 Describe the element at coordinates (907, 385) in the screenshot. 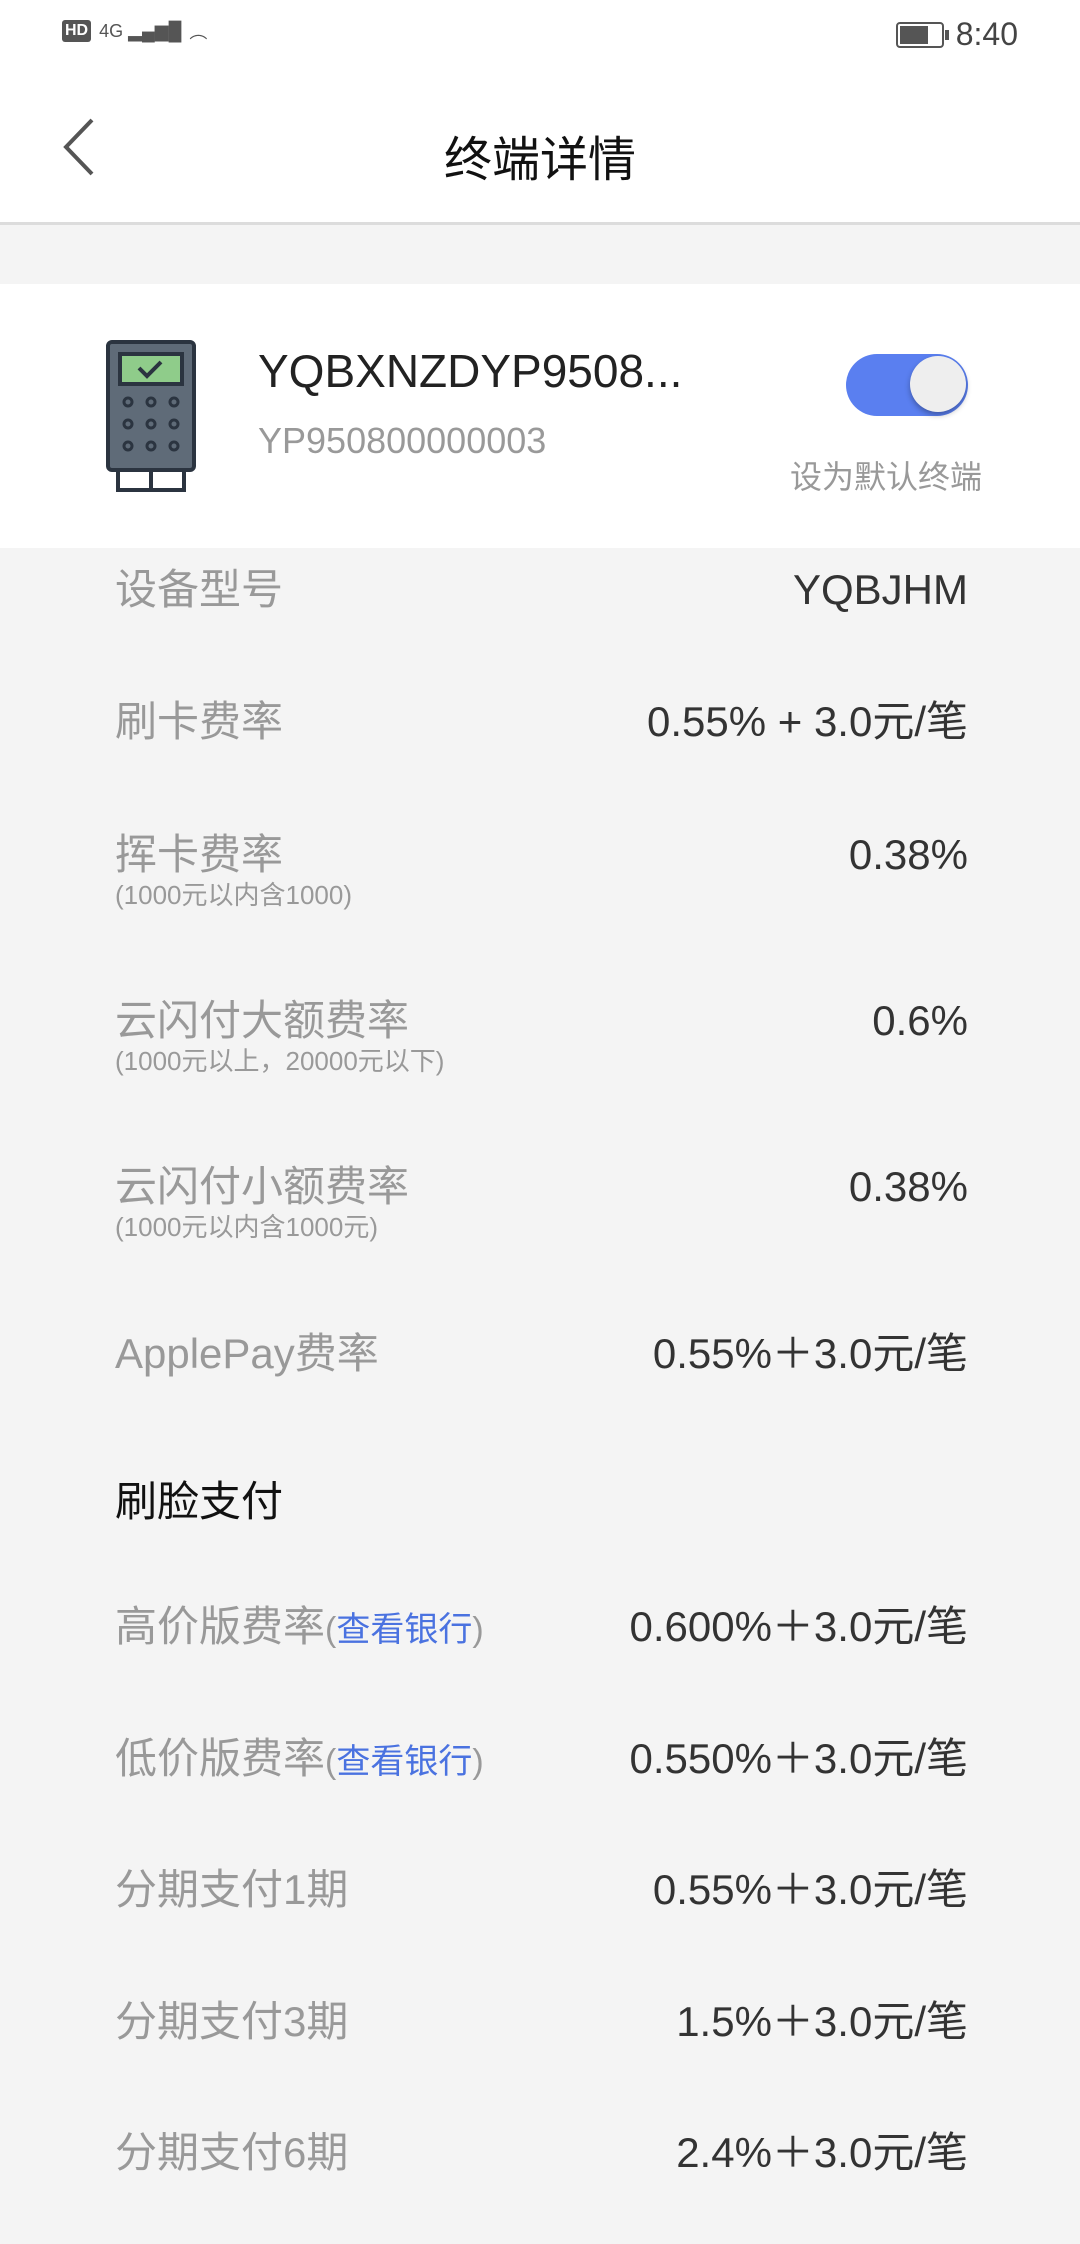

I see `default-terminal-toggle` at that location.